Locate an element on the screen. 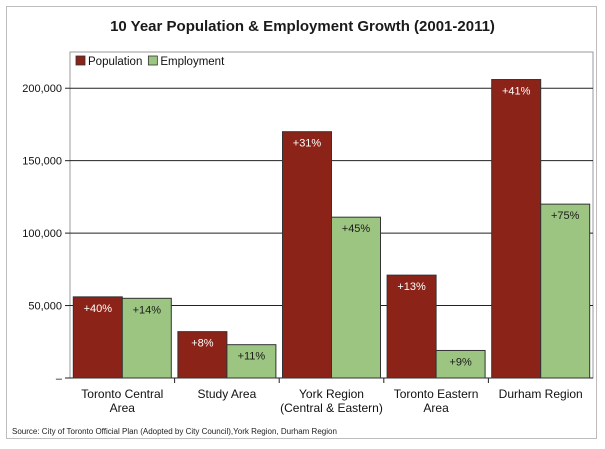 The image size is (605, 449). x-tick-label: Durham Region is located at coordinates (541, 394).